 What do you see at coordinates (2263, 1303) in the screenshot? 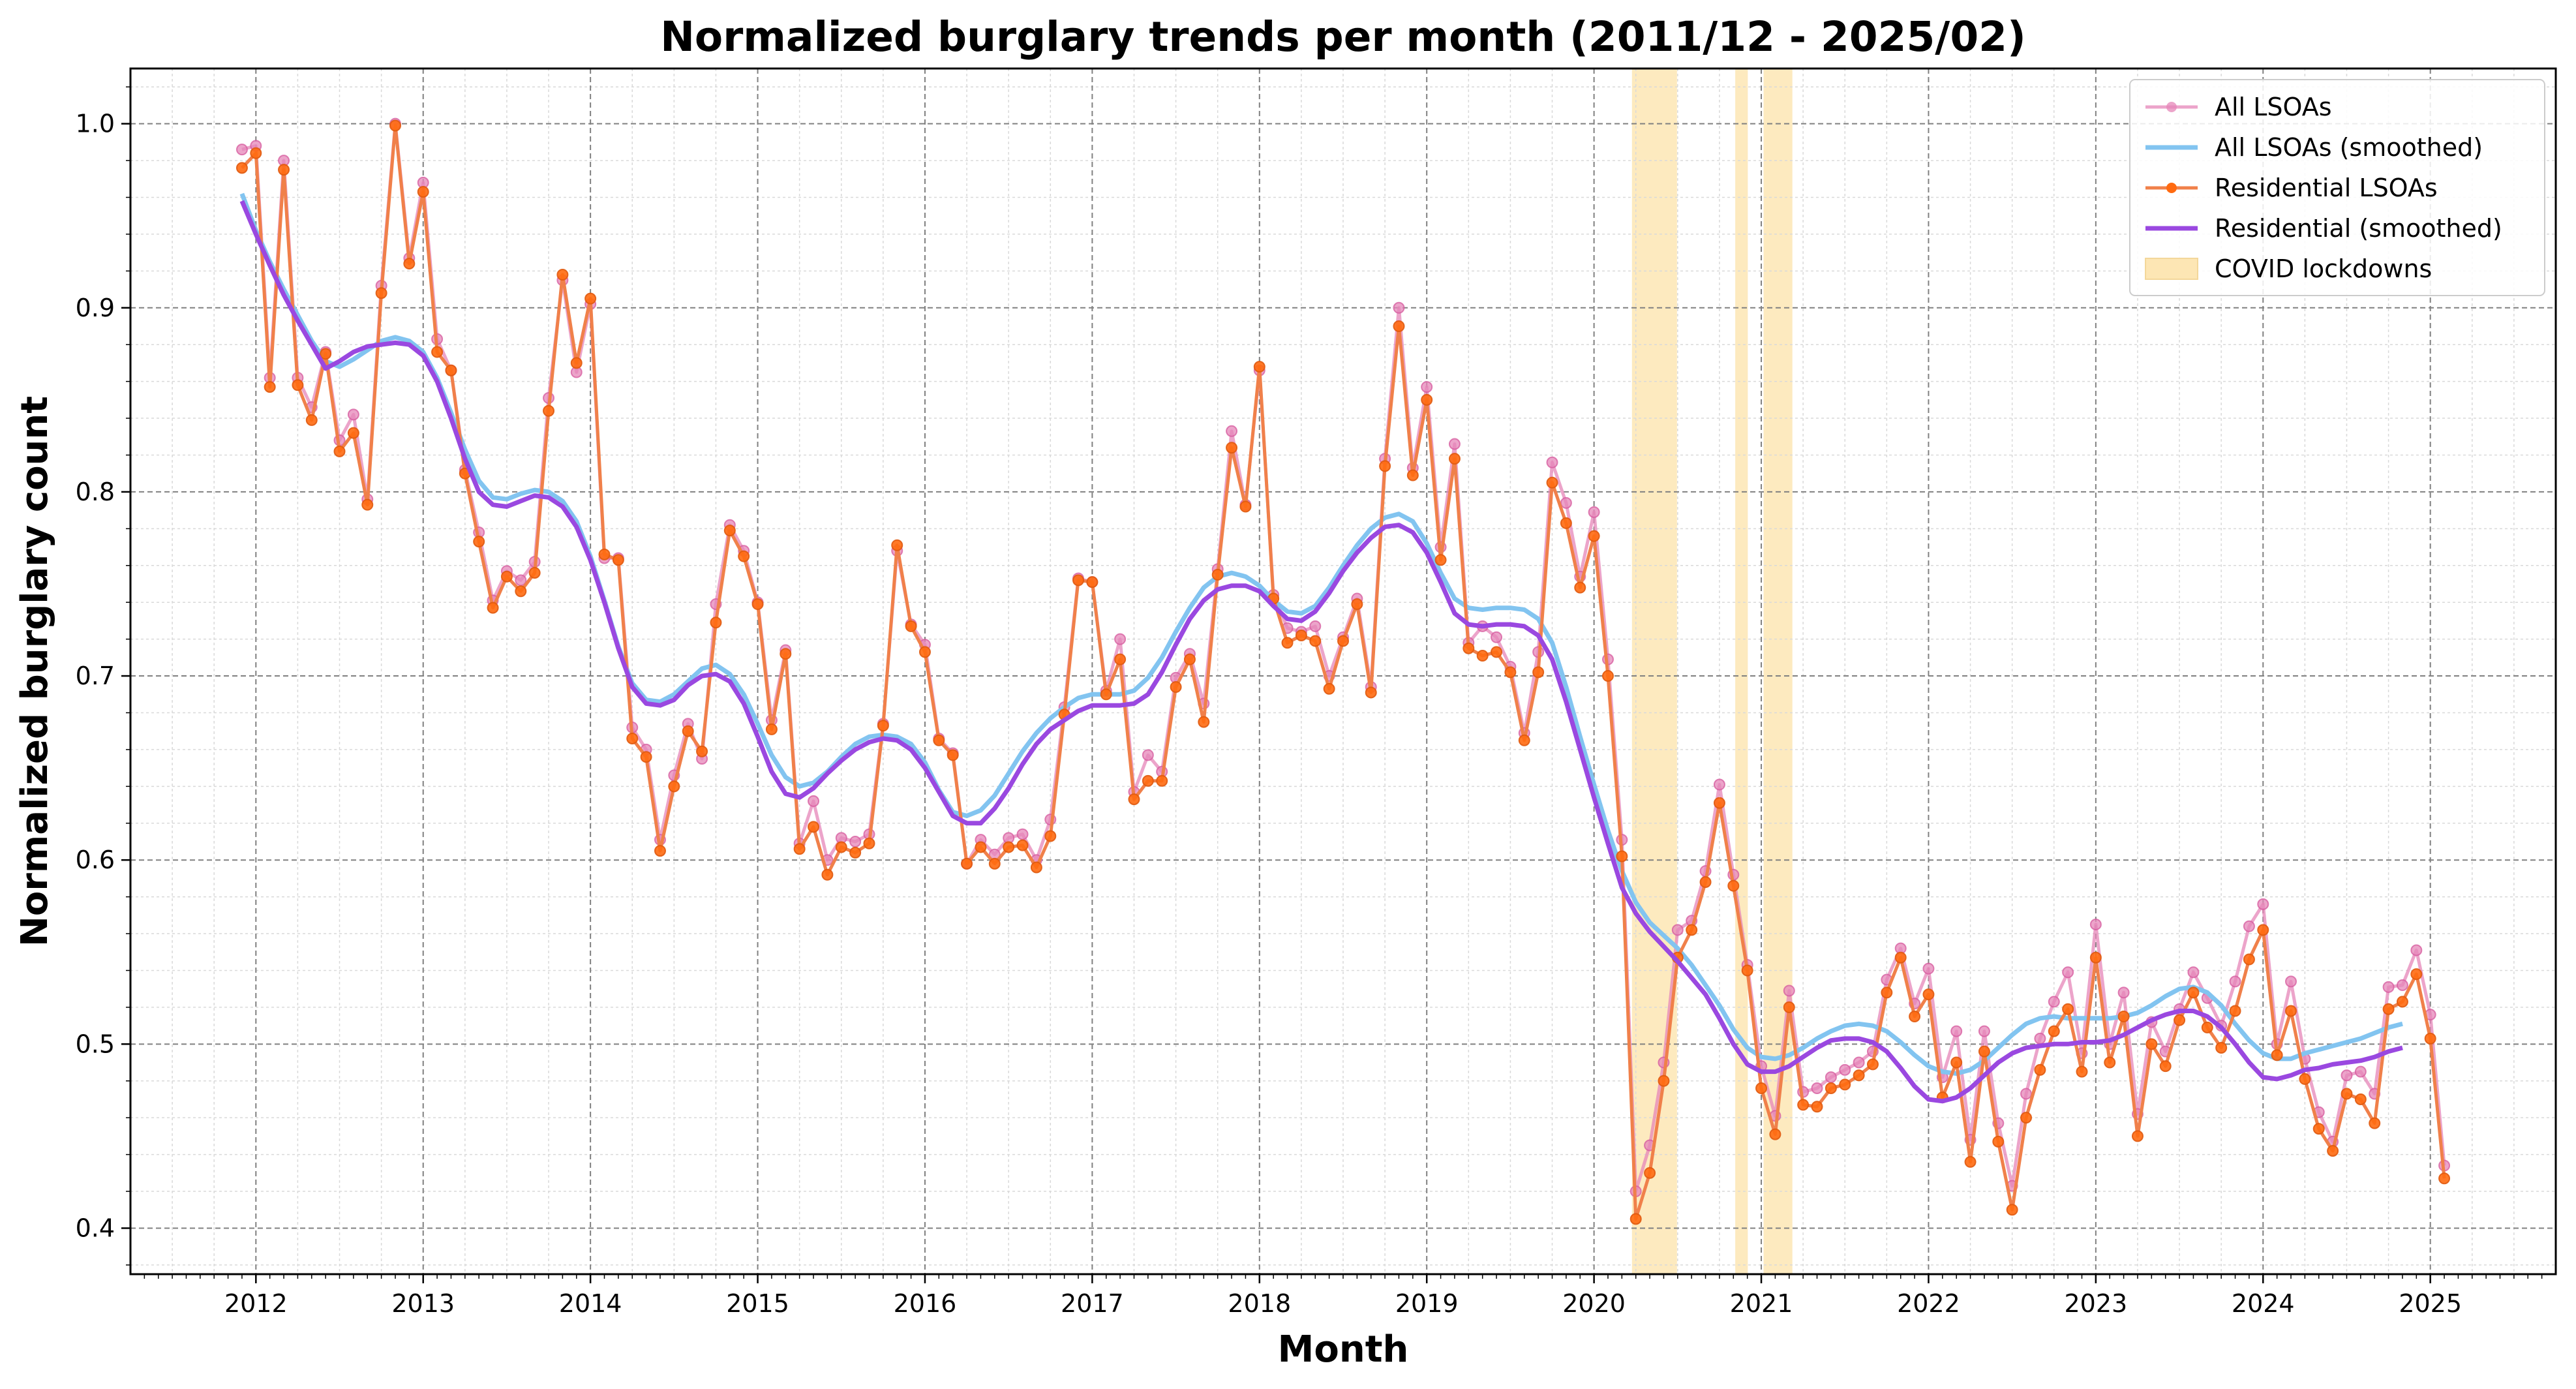
I see `x-tick-label: 2024` at bounding box center [2263, 1303].